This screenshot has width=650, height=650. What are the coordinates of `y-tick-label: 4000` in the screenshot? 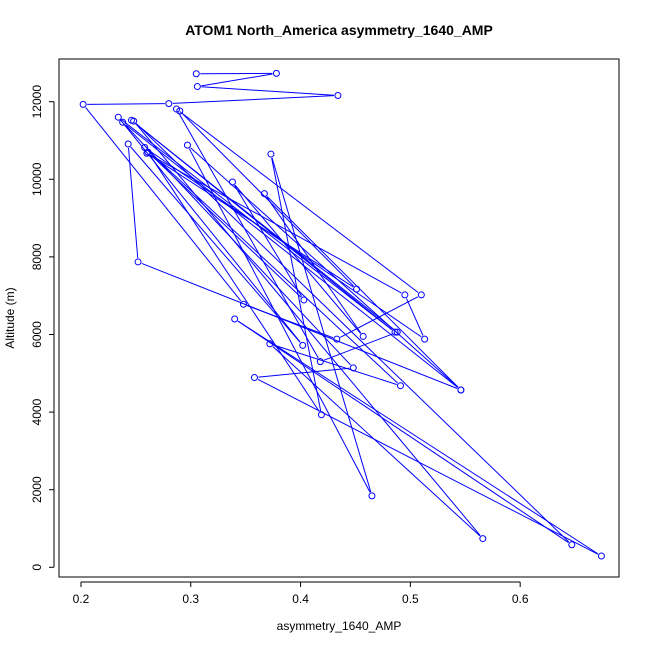 It's located at (37, 411).